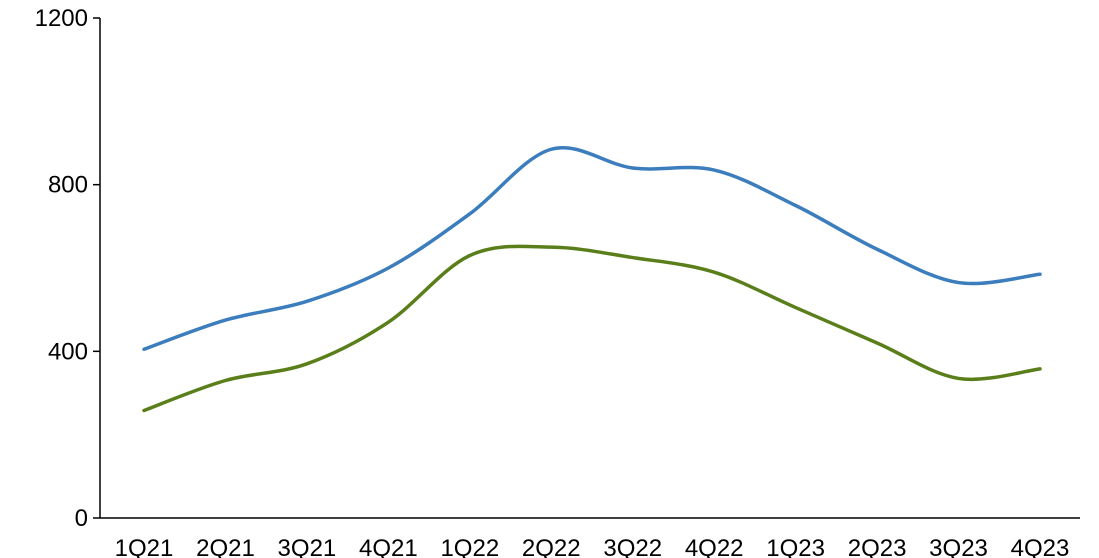 Image resolution: width=1099 pixels, height=558 pixels. What do you see at coordinates (388, 546) in the screenshot?
I see `x-tick-label: 4Q21` at bounding box center [388, 546].